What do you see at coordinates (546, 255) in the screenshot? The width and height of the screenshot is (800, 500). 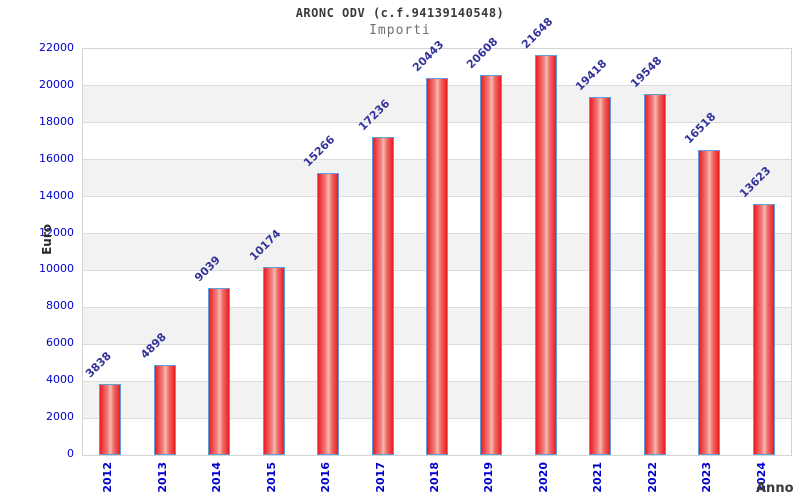 I see `bar-2020` at bounding box center [546, 255].